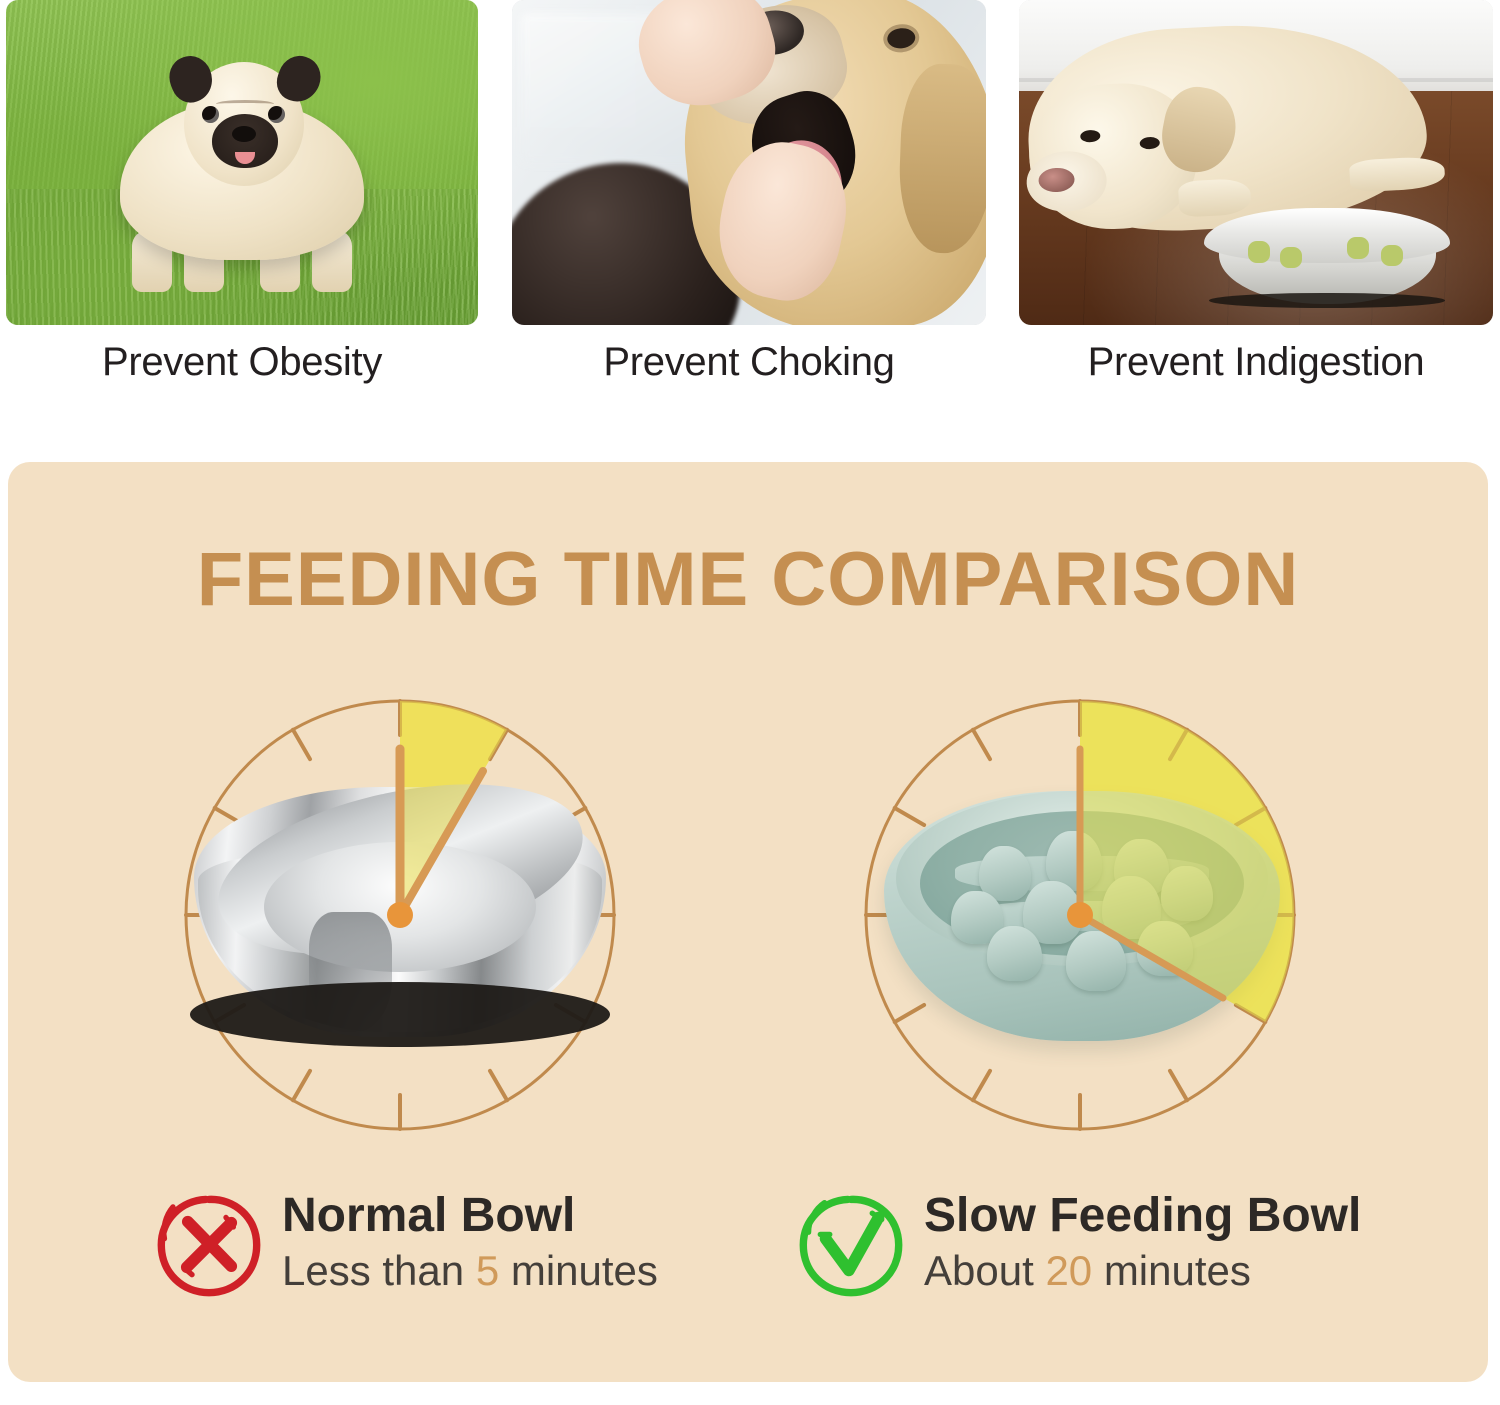 The image size is (1500, 1405). Describe the element at coordinates (1069, 1270) in the screenshot. I see `result-sub-number: 20` at that location.